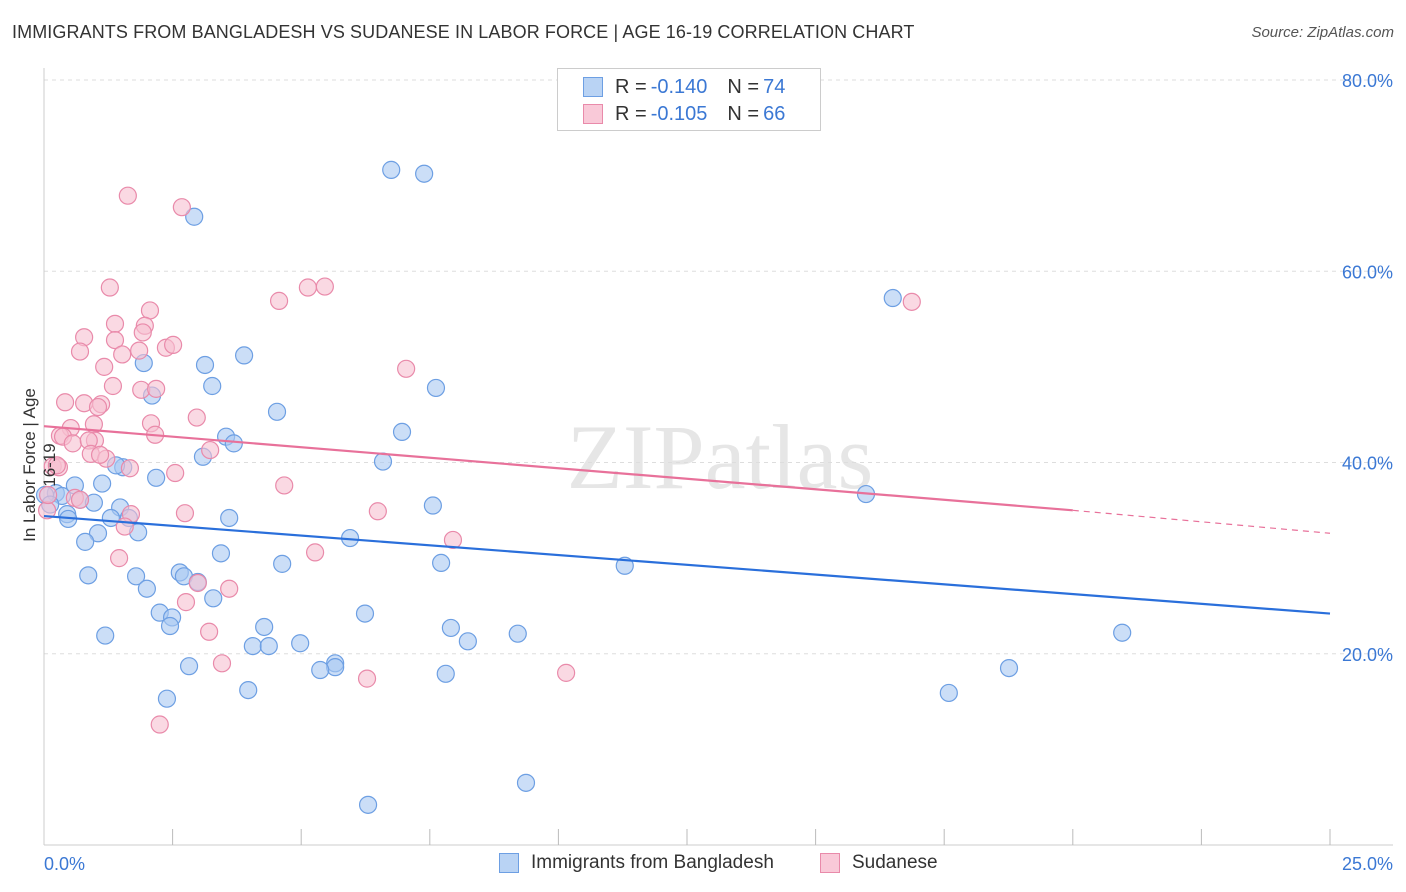  Describe the element at coordinates (679, 86) in the screenshot. I see `r-value: -0.140` at that location.